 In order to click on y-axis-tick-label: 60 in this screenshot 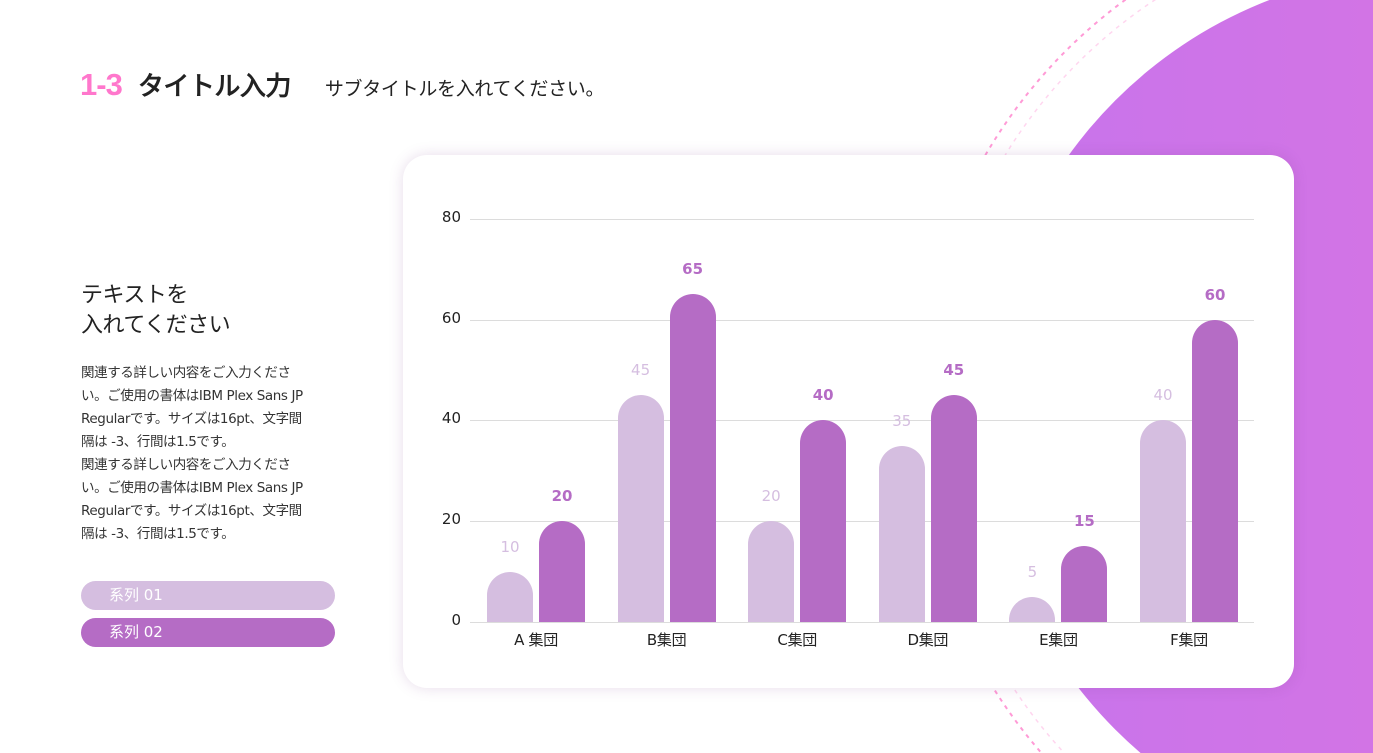, I will do `click(451, 317)`.